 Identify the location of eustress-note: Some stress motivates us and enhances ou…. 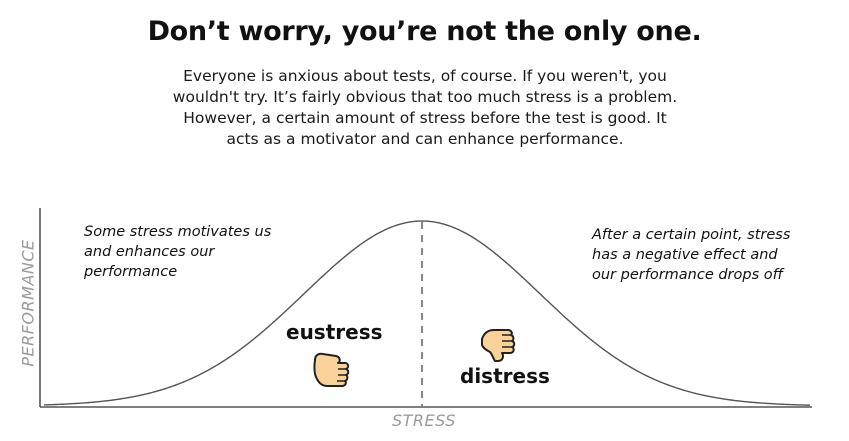
(177, 252).